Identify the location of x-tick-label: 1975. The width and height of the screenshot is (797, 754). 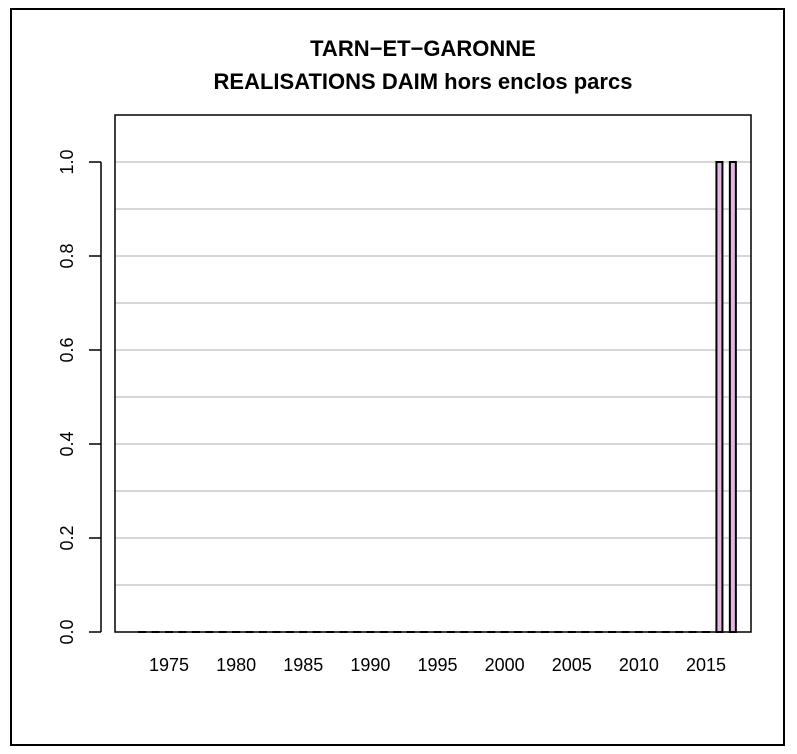
(169, 665).